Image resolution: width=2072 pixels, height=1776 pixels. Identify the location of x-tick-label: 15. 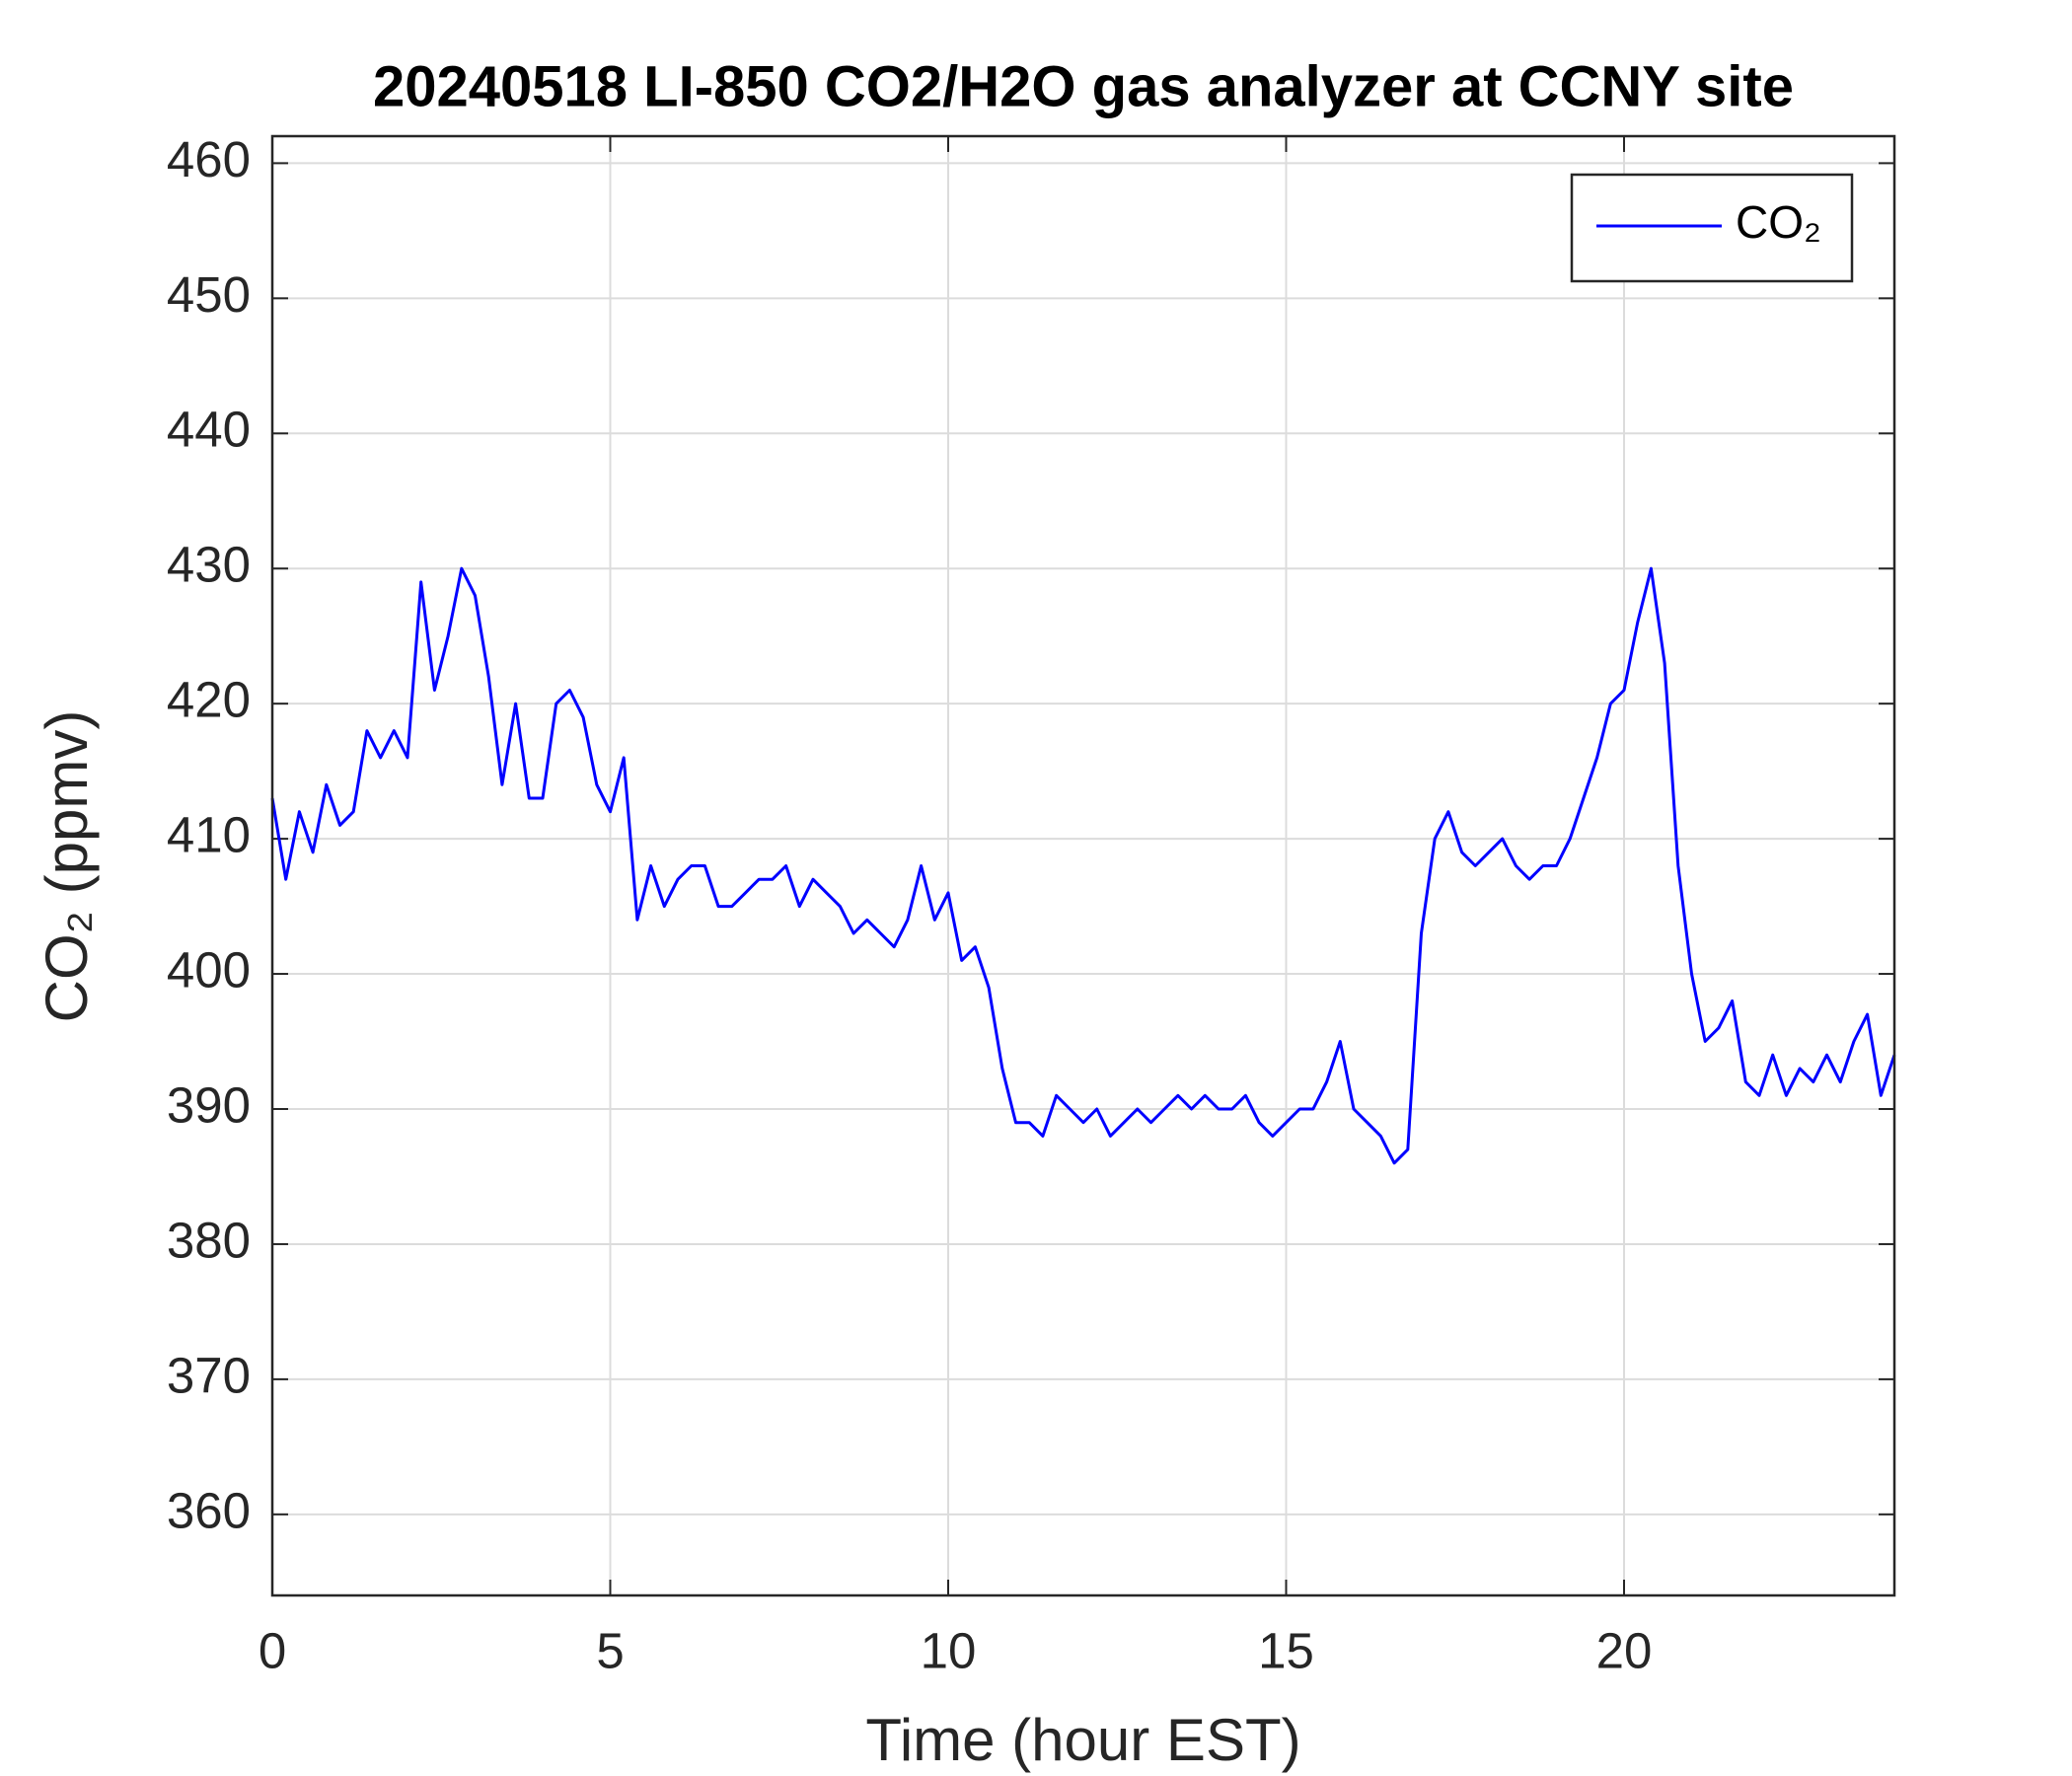
(1286, 1650).